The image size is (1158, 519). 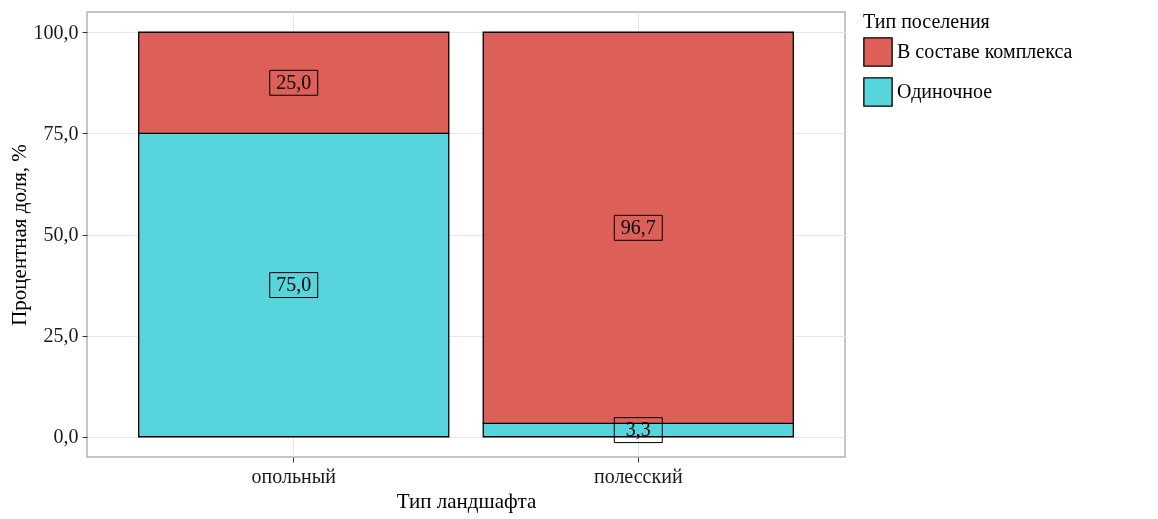 I want to click on data-label: 75,0, so click(x=294, y=284).